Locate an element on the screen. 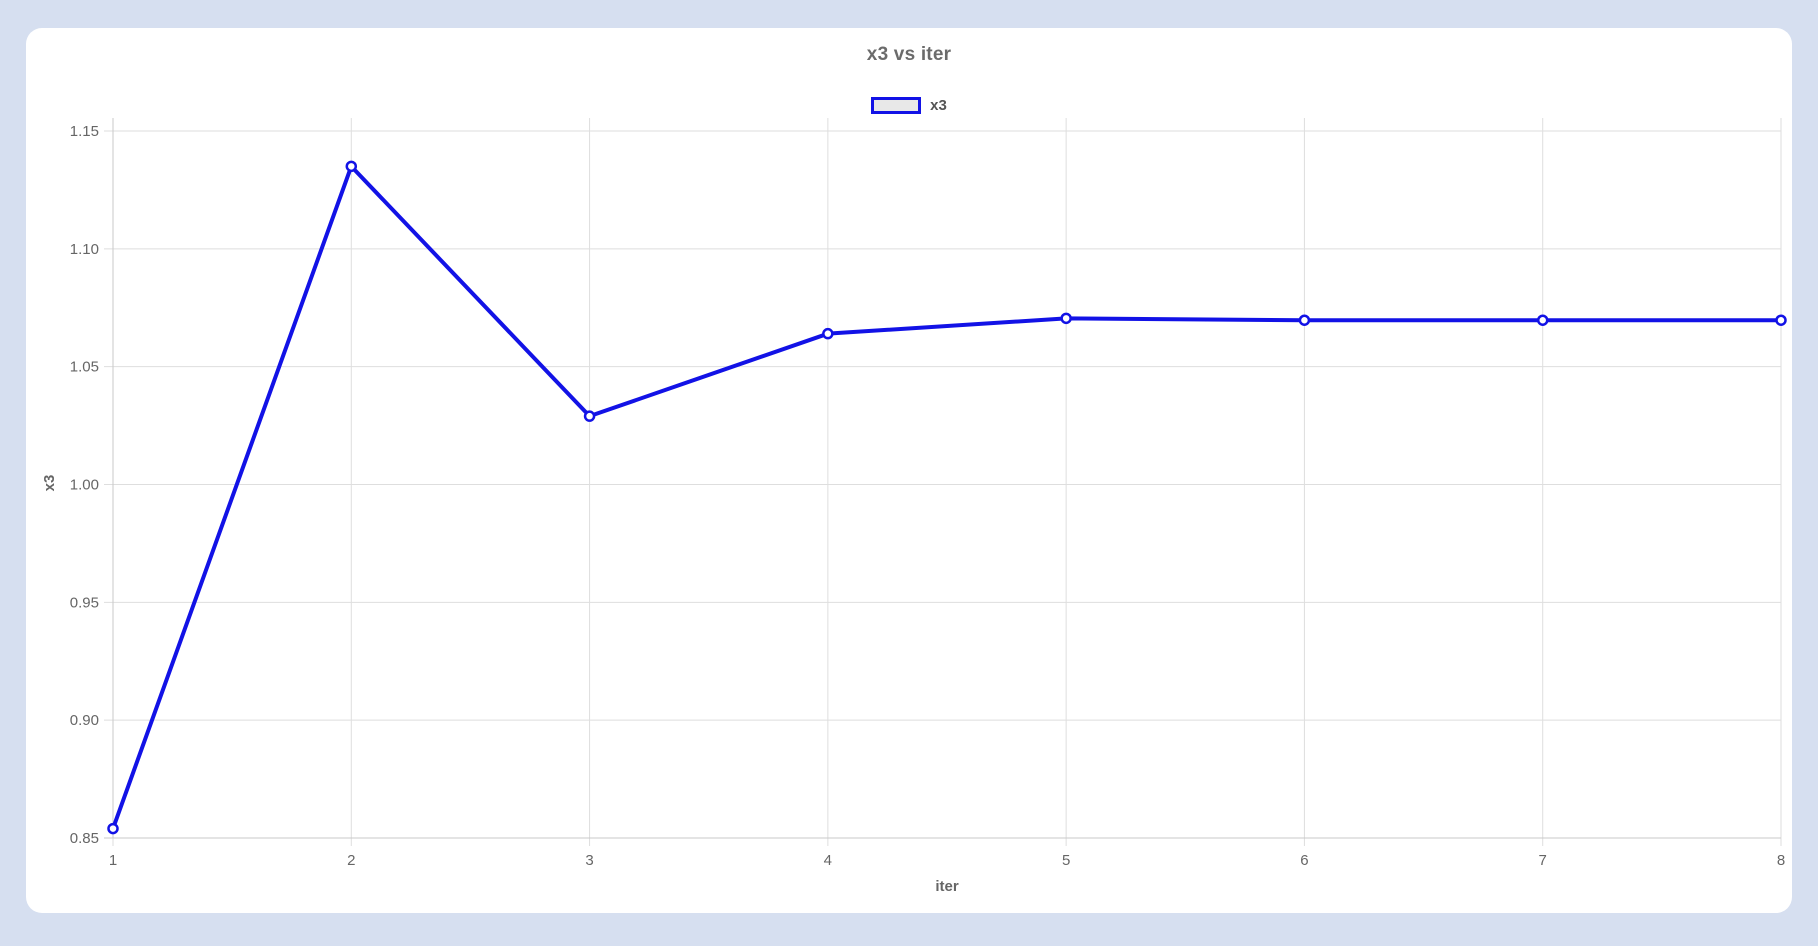 Image resolution: width=1818 pixels, height=946 pixels. x-tick-label: 6 is located at coordinates (1304, 860).